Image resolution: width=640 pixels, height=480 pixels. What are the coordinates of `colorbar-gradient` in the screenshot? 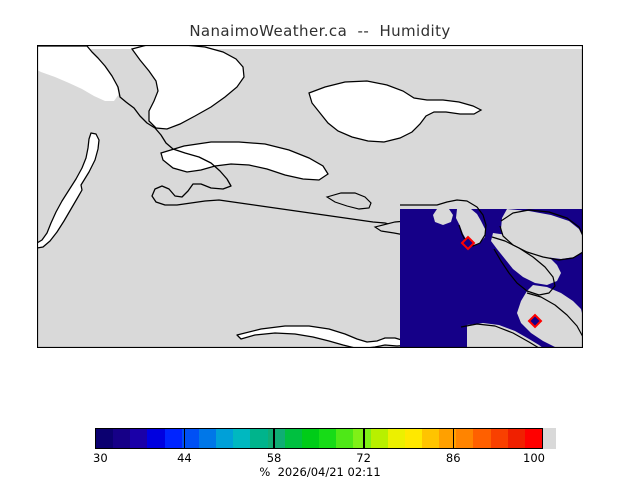 It's located at (319, 438).